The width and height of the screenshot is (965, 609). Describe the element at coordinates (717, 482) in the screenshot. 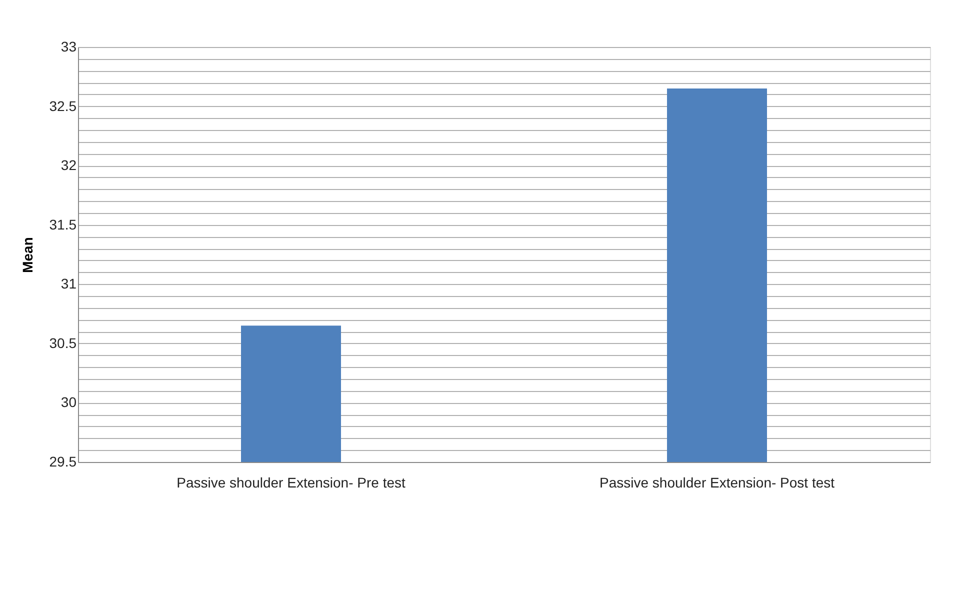

I see `x-tick-label: Passive shoulder Extension- Post test` at that location.